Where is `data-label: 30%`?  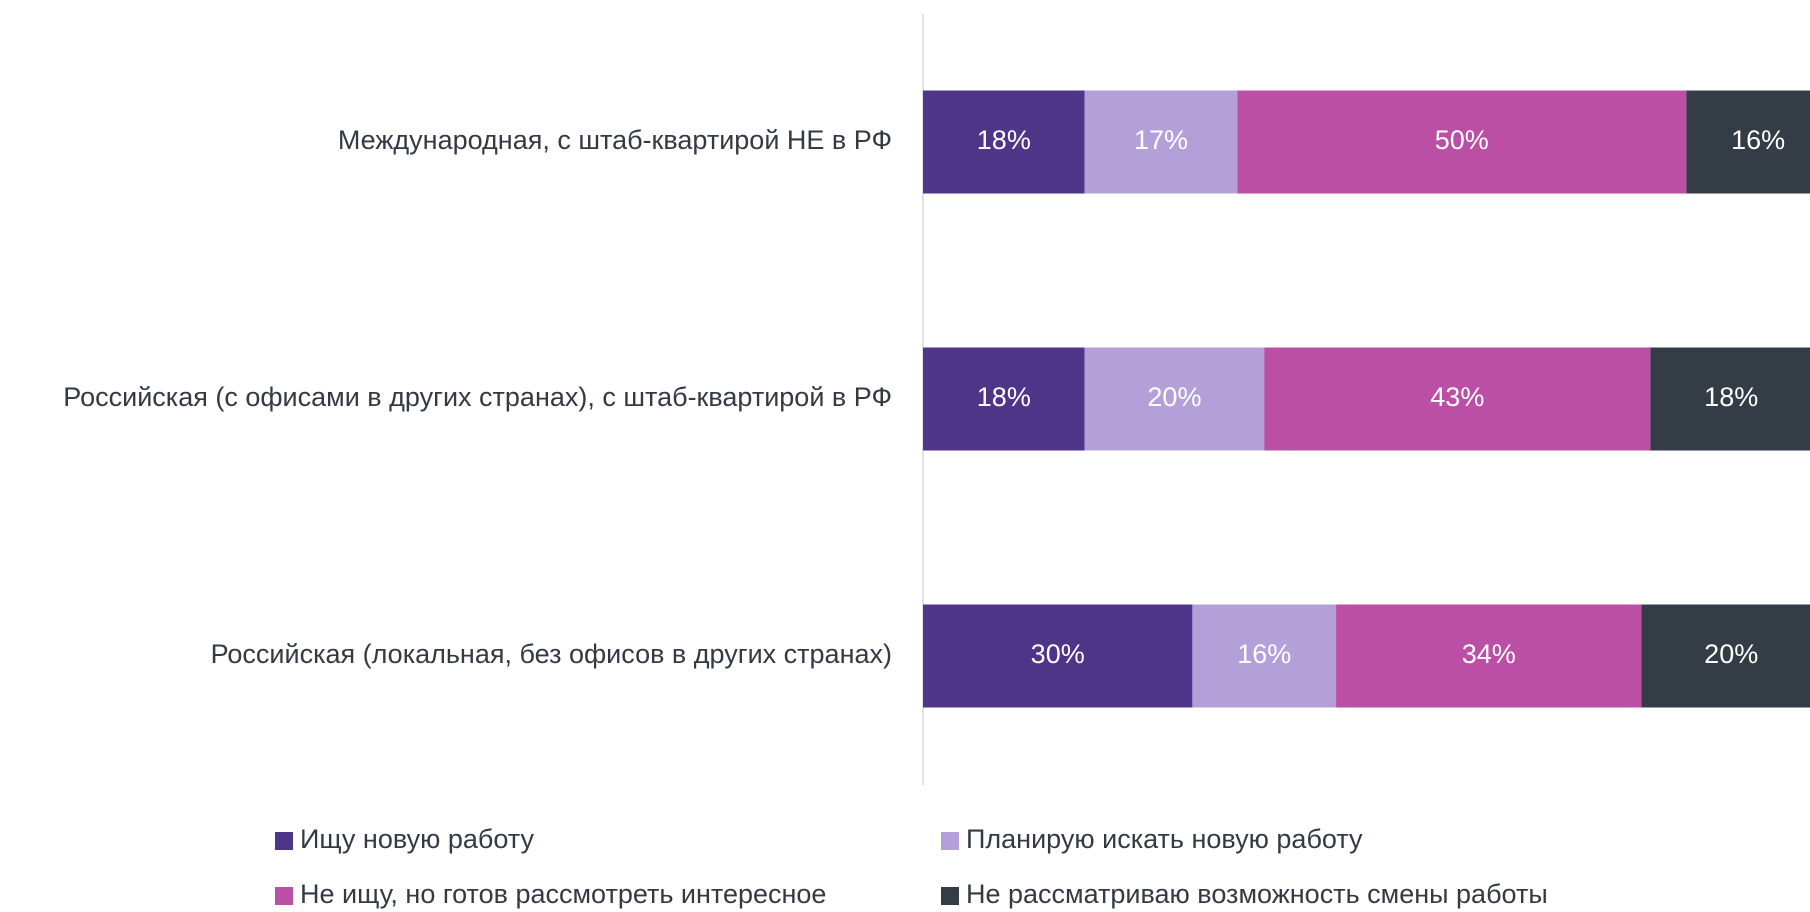
data-label: 30% is located at coordinates (1058, 654).